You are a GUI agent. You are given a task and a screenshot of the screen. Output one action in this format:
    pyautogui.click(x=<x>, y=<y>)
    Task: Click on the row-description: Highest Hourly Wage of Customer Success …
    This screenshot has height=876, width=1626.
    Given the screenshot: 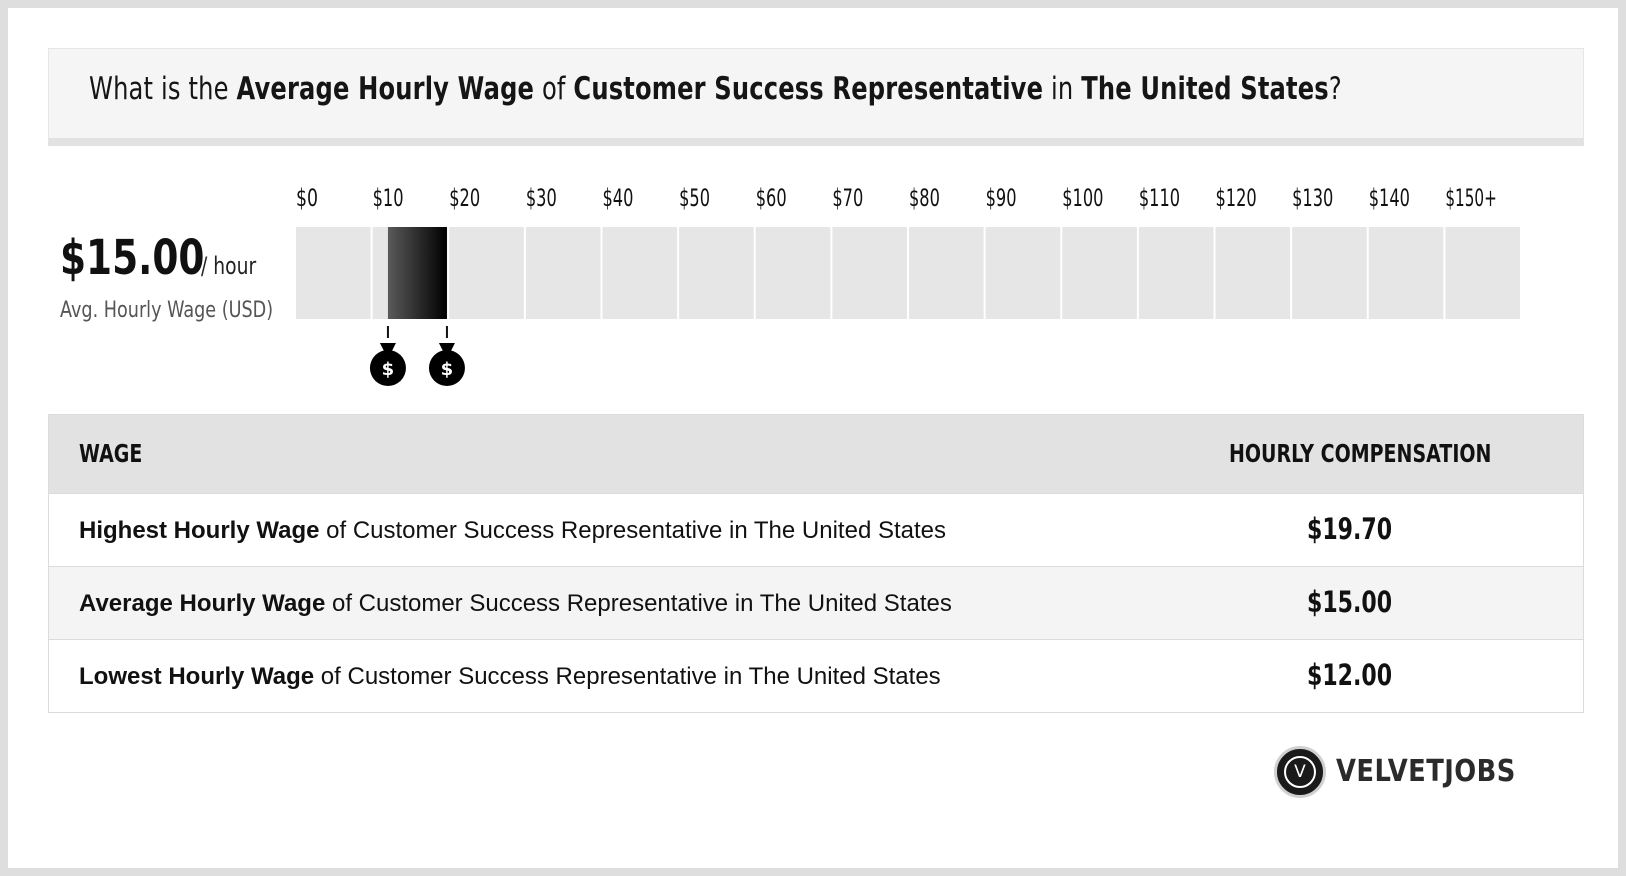 What is the action you would take?
    pyautogui.click(x=512, y=531)
    